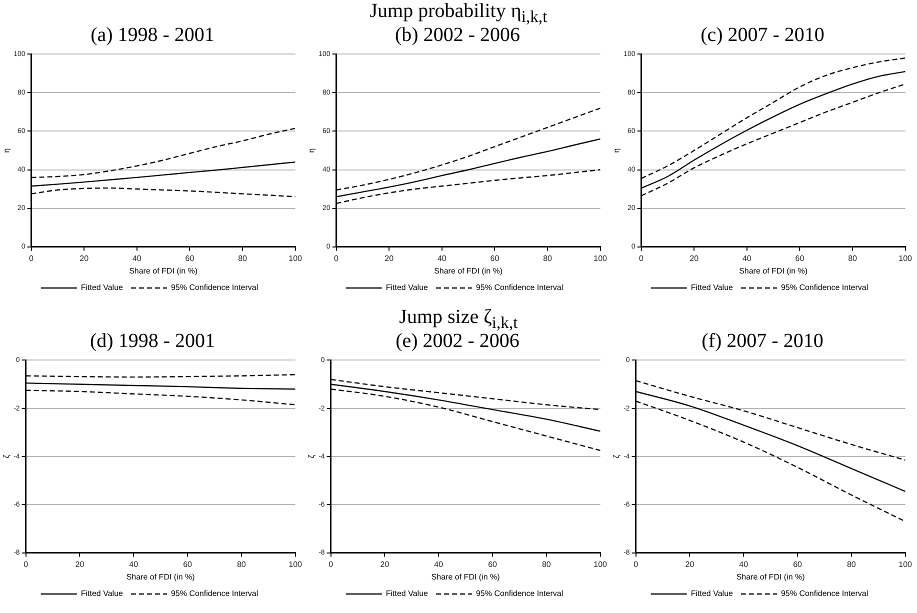 The image size is (917, 613). I want to click on chart-title: (f) 2007 - 2010, so click(763, 341).